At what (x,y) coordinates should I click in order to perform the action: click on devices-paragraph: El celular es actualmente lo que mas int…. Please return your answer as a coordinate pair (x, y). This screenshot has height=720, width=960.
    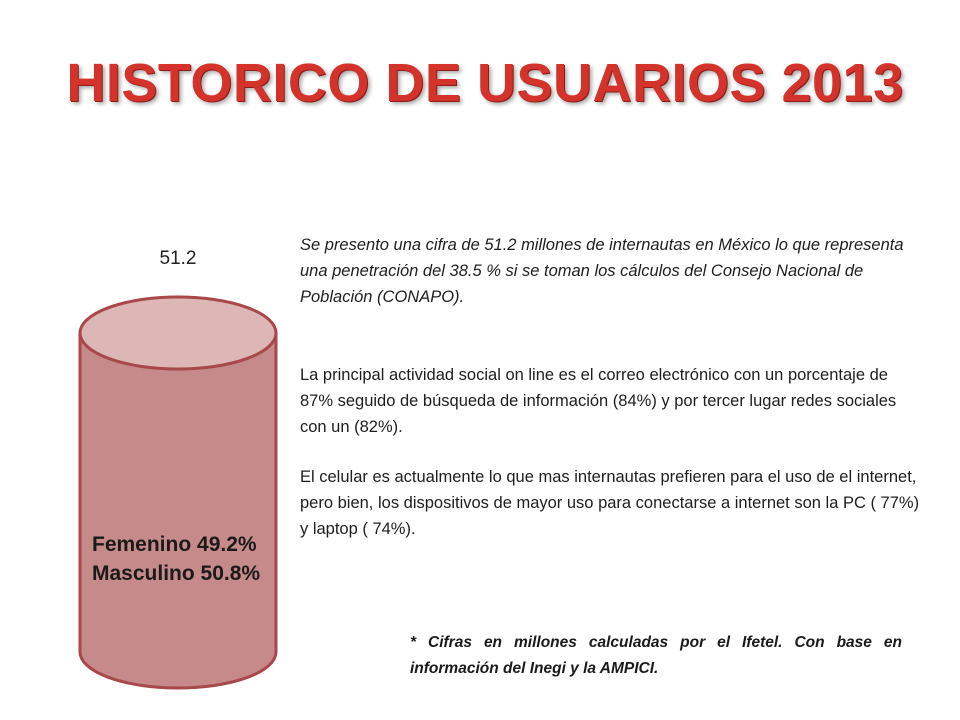
    Looking at the image, I should click on (610, 503).